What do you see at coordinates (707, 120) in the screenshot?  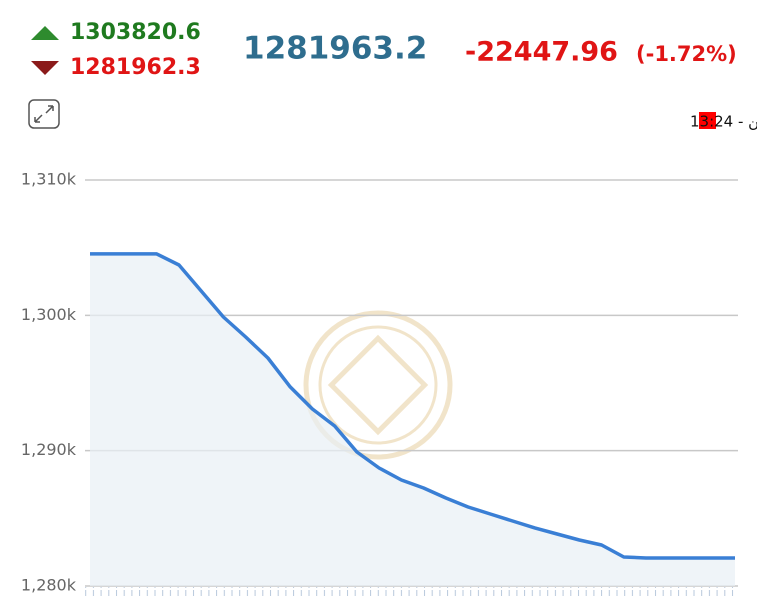 I see `legend-square` at bounding box center [707, 120].